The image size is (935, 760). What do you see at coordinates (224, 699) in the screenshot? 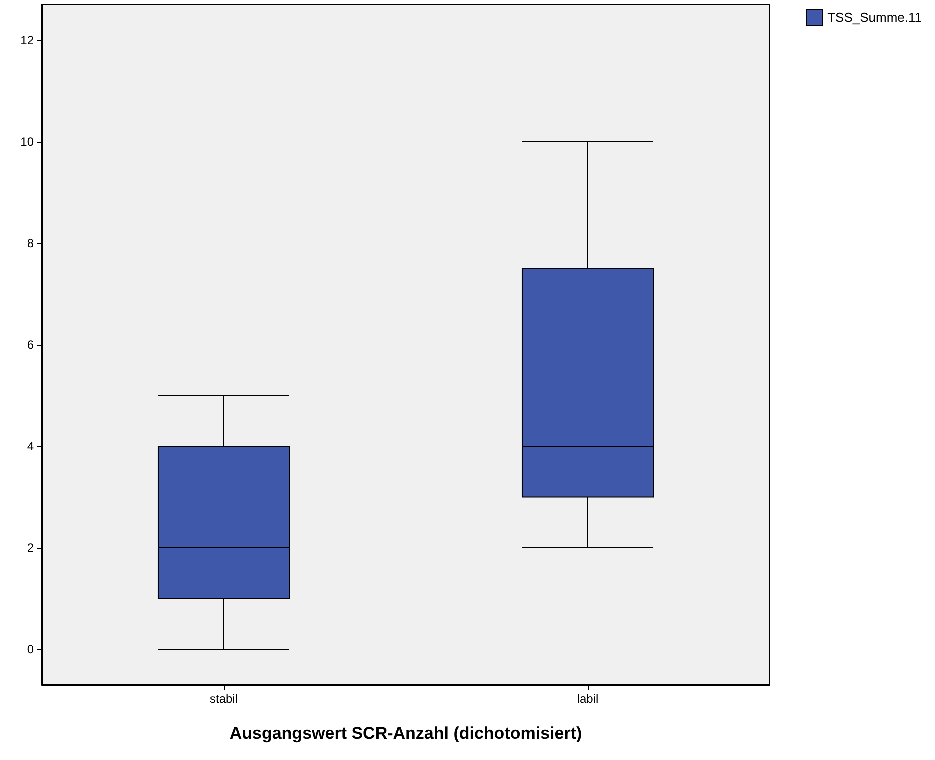
I see `x-tick-label: stabil` at bounding box center [224, 699].